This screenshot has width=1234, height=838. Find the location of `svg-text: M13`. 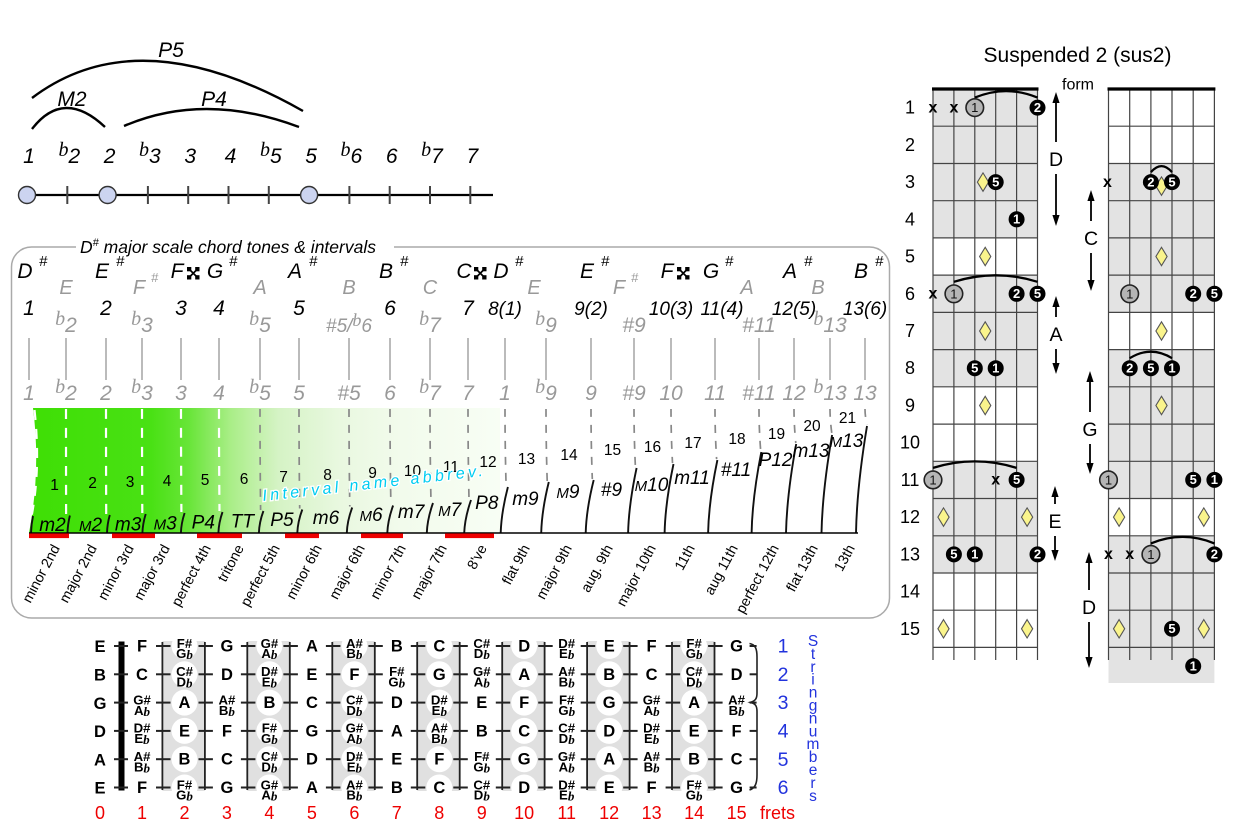

svg-text: M13 is located at coordinates (847, 441).